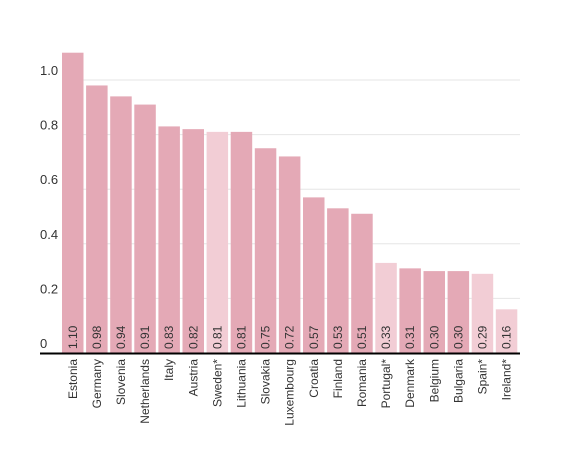 This screenshot has height=451, width=570. I want to click on value-label: 0.33, so click(386, 337).